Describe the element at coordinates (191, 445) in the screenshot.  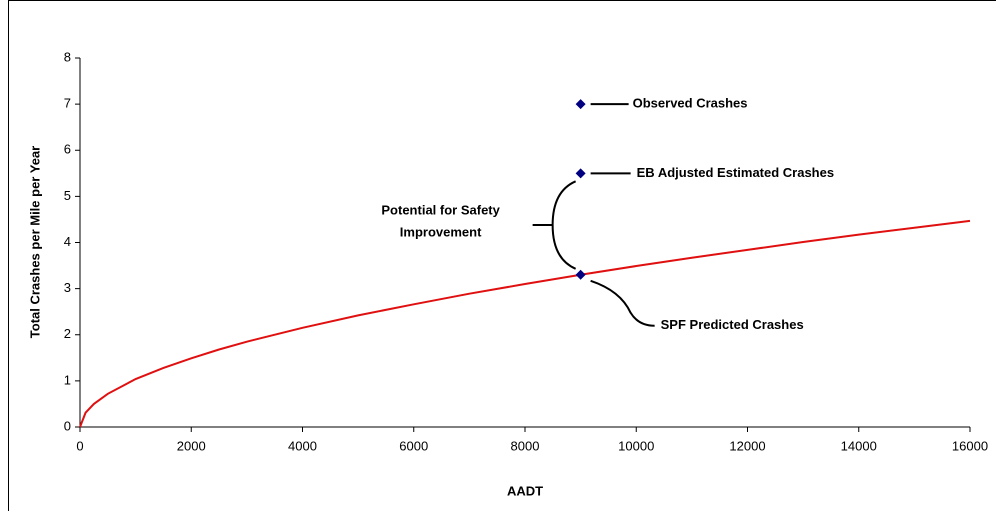
I see `x-tick-label: 2000` at that location.